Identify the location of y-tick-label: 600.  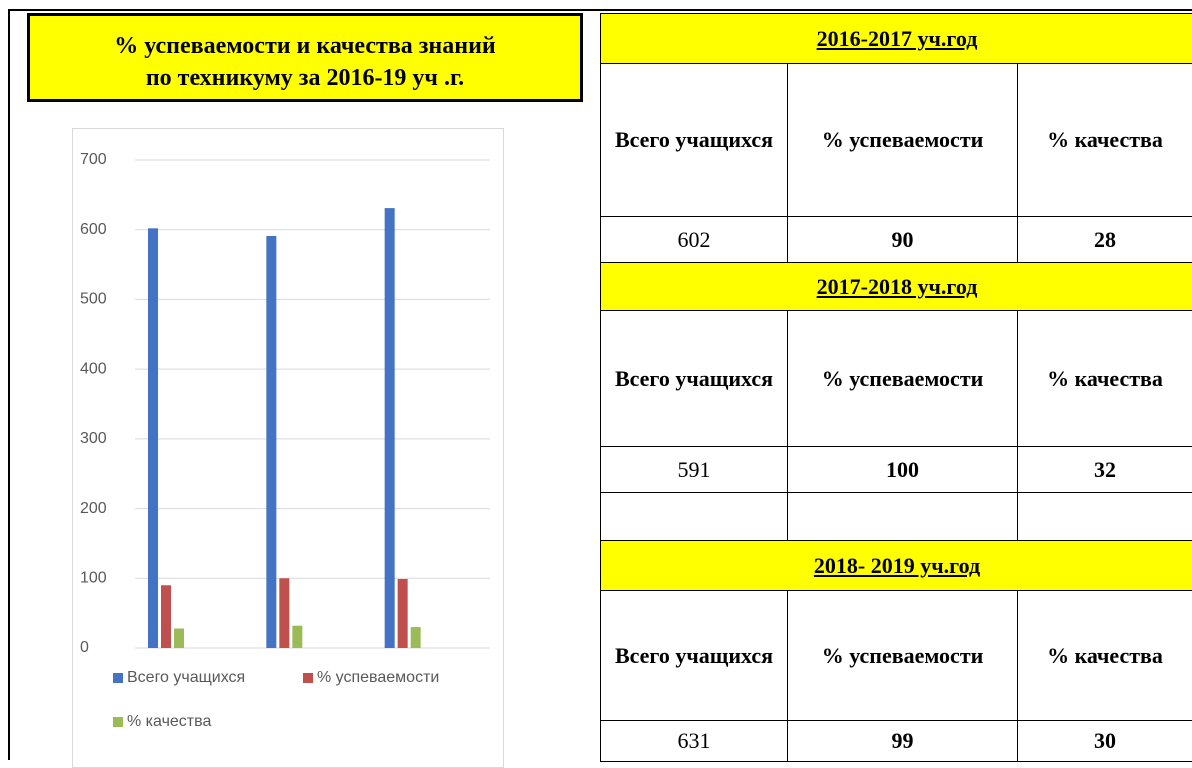
(93, 229).